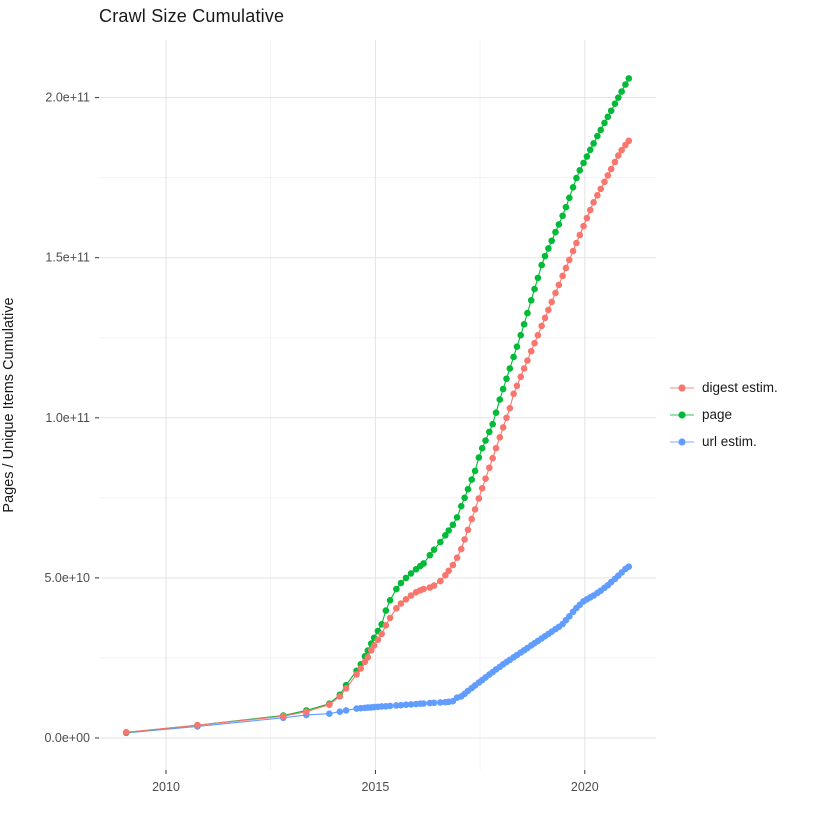 This screenshot has height=827, width=826. Describe the element at coordinates (682, 441) in the screenshot. I see `legend-key-url-estim-icon` at that location.